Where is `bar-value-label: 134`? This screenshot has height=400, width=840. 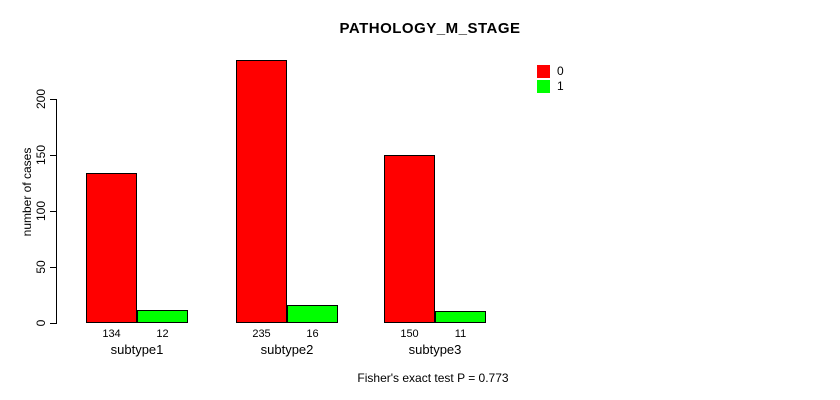 bar-value-label: 134 is located at coordinates (111, 334).